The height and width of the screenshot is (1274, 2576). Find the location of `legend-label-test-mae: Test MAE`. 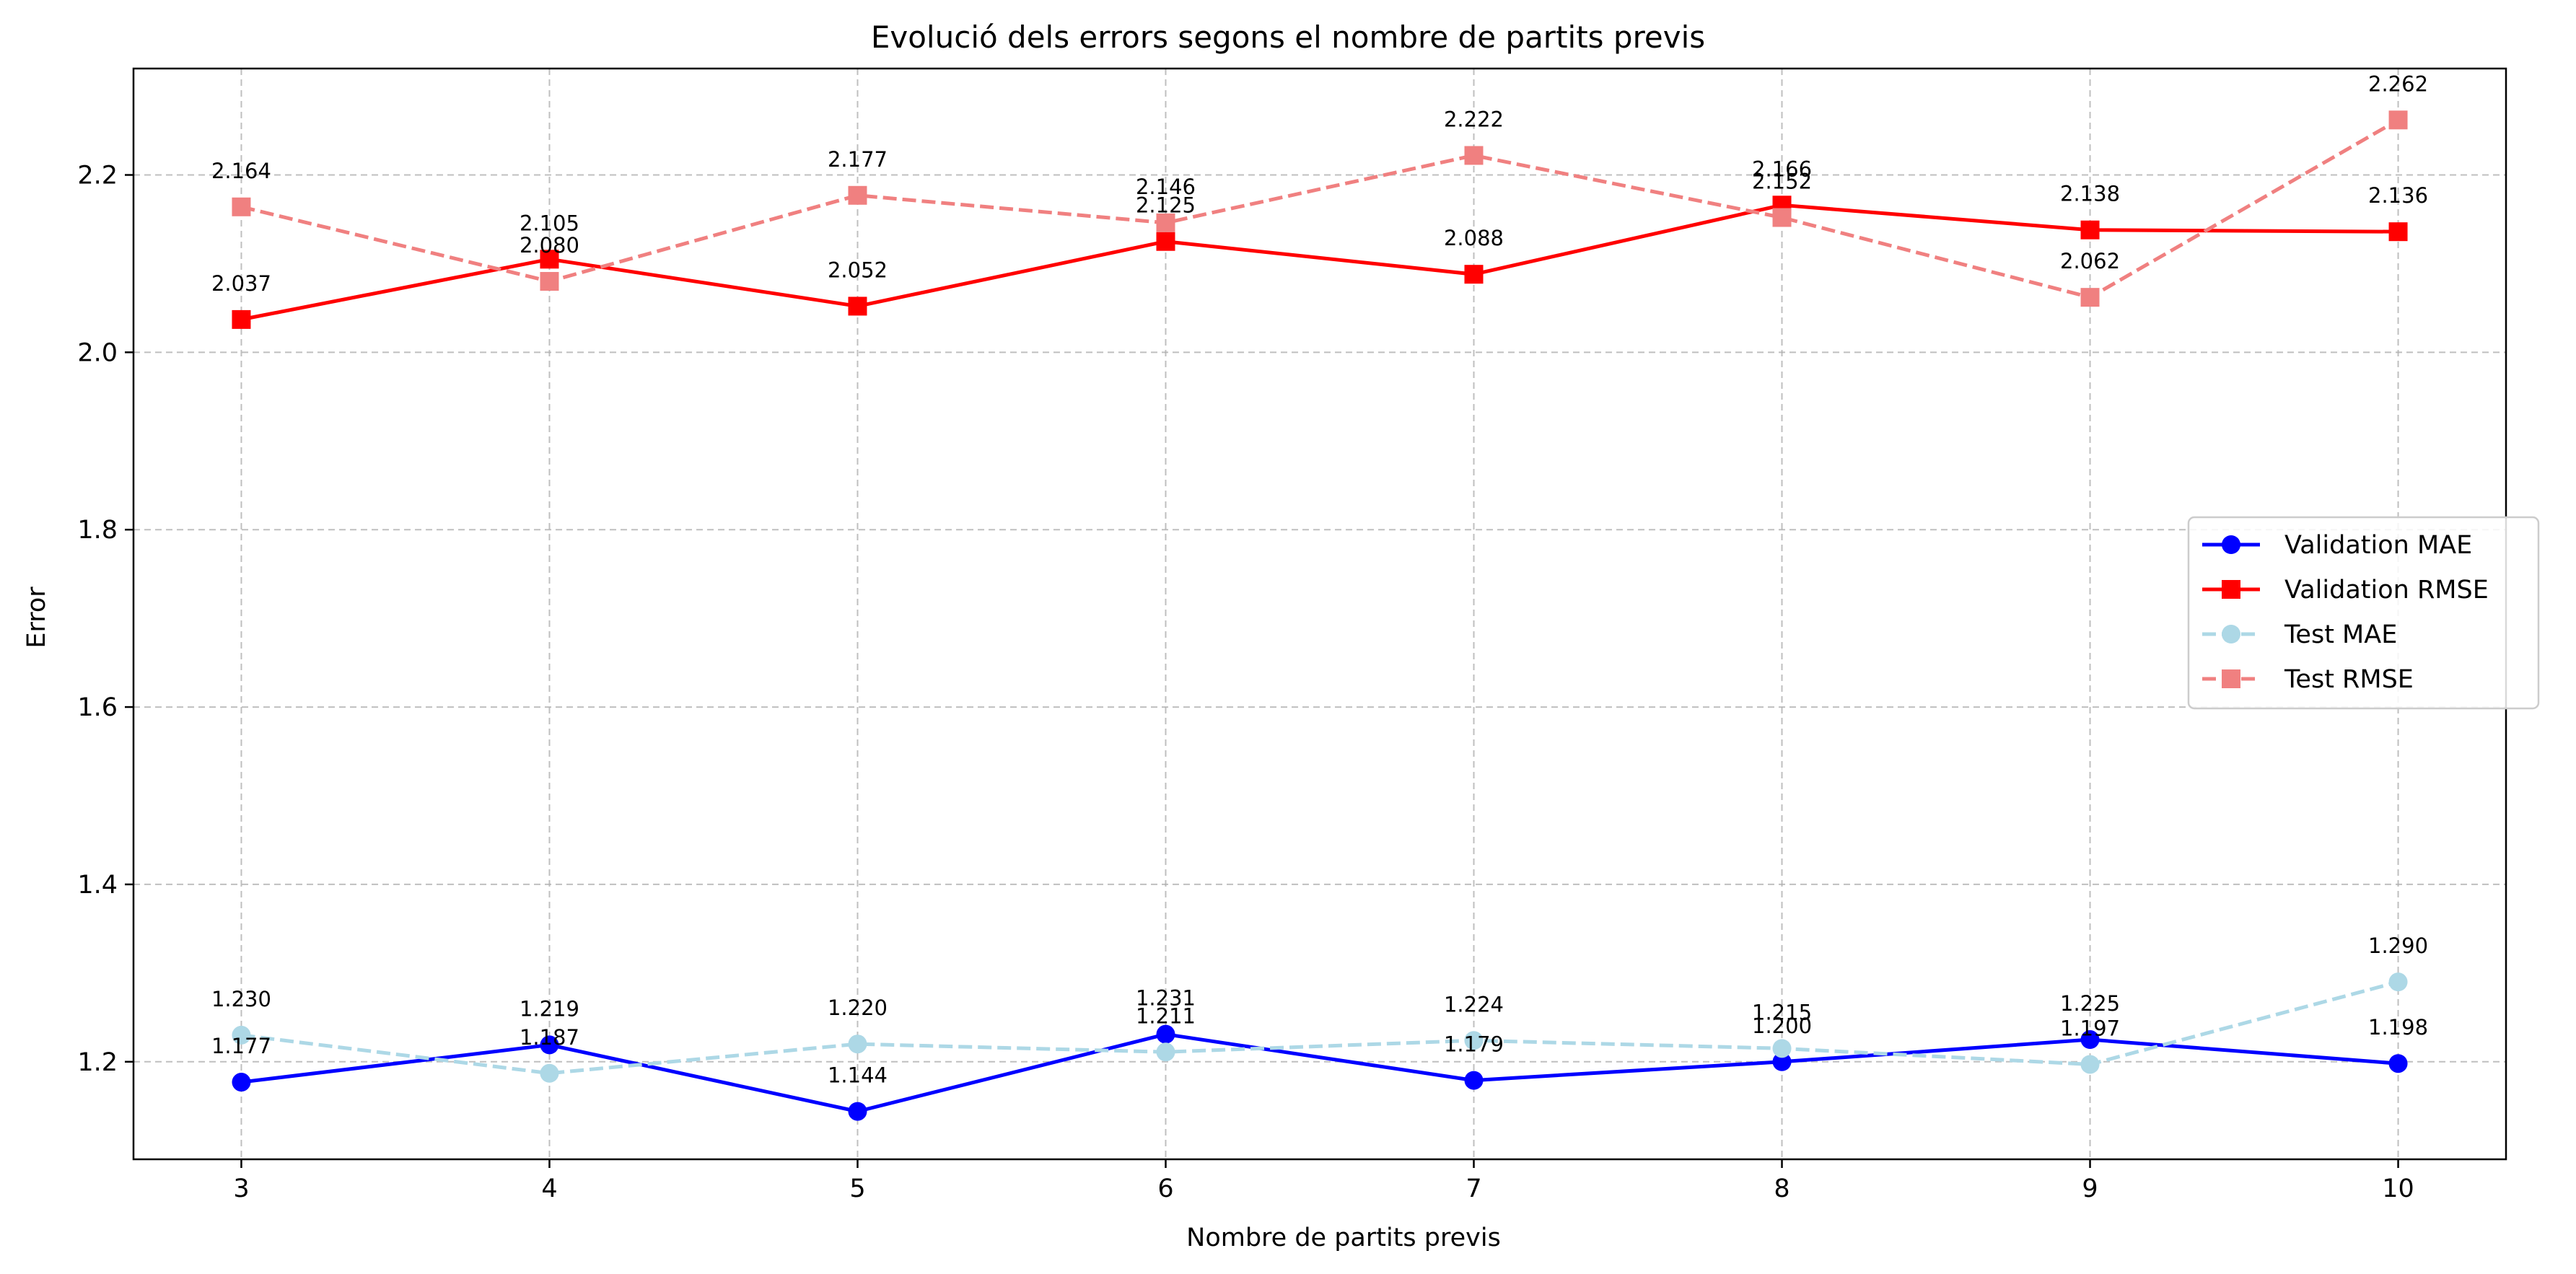

legend-label-test-mae: Test MAE is located at coordinates (2340, 634).